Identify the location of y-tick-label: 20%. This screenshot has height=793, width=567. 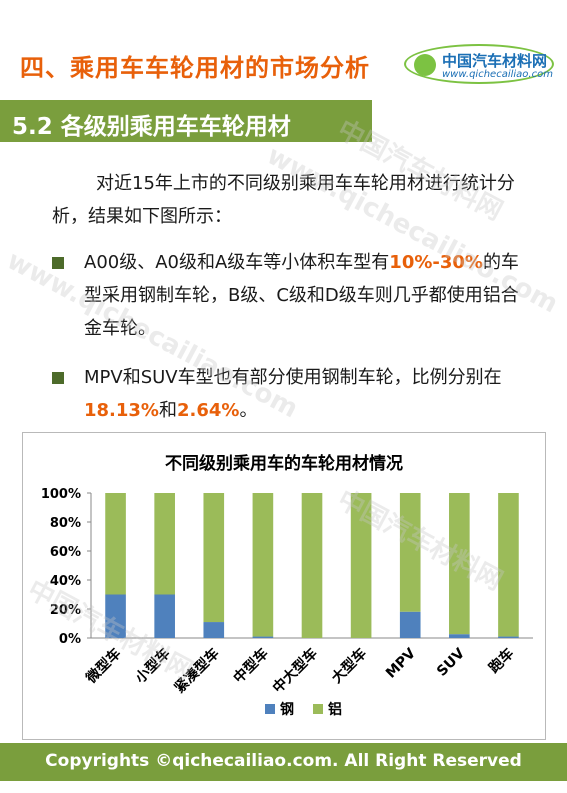
(65, 610).